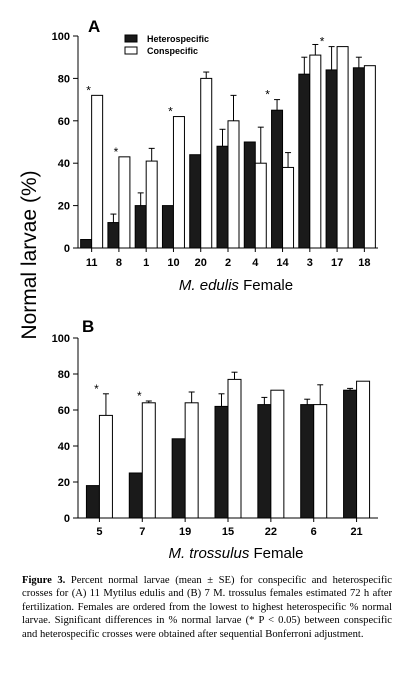  What do you see at coordinates (228, 263) in the screenshot?
I see `x-tick-label: 2` at bounding box center [228, 263].